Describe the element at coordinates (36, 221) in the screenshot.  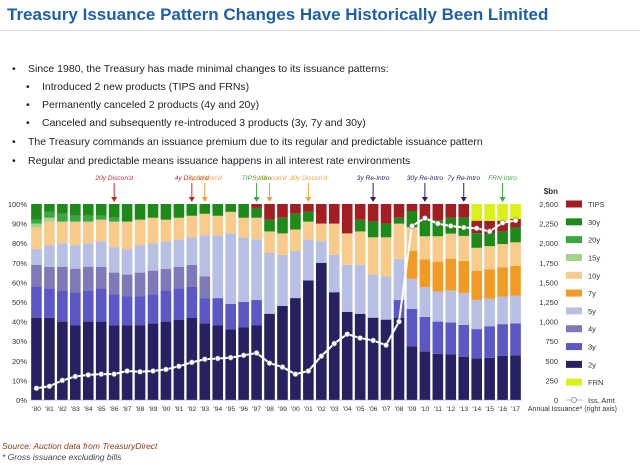
I see `bar-segment-20y` at that location.